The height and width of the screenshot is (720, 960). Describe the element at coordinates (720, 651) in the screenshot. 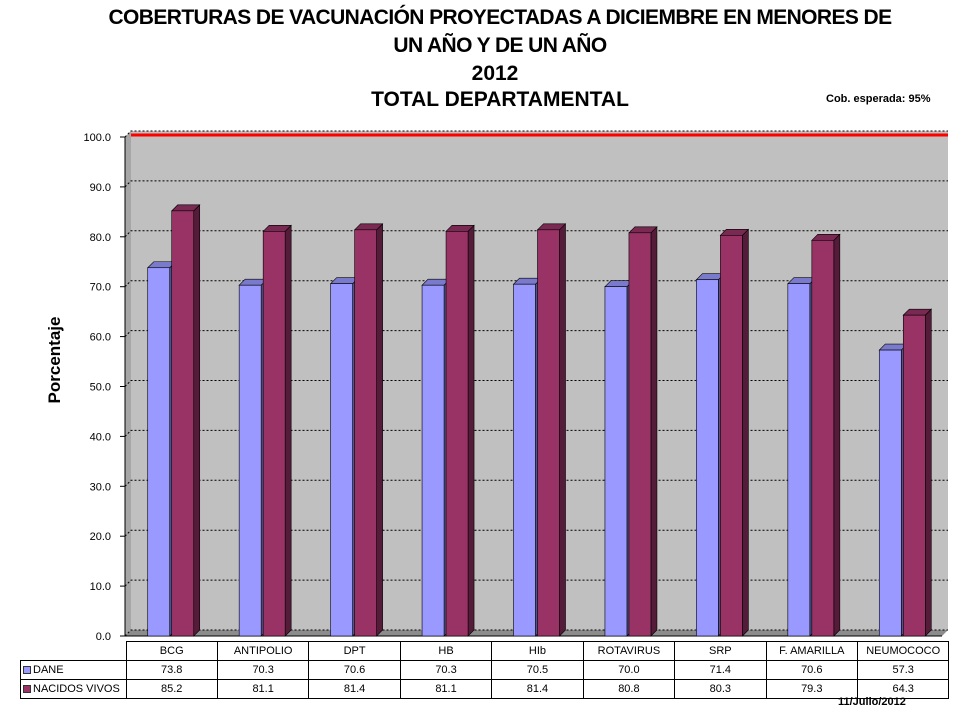

I see `category-label: SRP` at that location.